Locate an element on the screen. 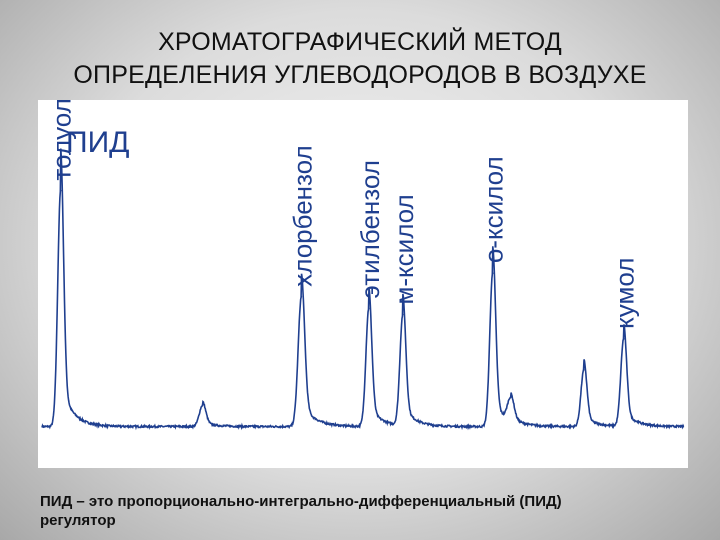  caption-line-2: регулятор is located at coordinates (78, 520).